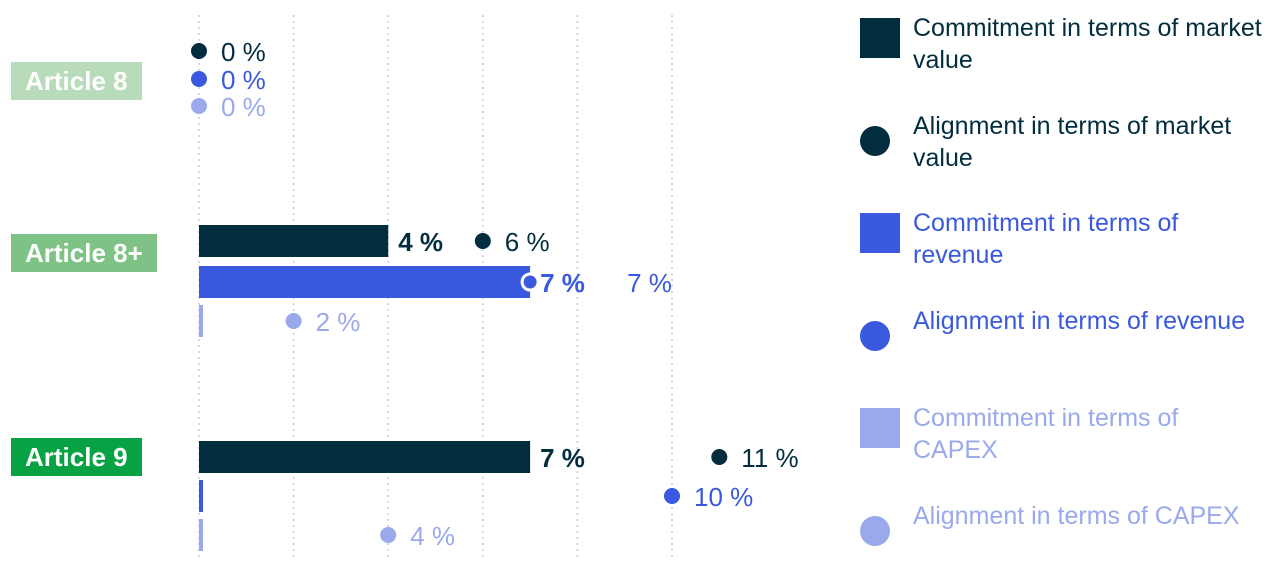  Describe the element at coordinates (76, 457) in the screenshot. I see `category-label-article-9: Article 9` at that location.